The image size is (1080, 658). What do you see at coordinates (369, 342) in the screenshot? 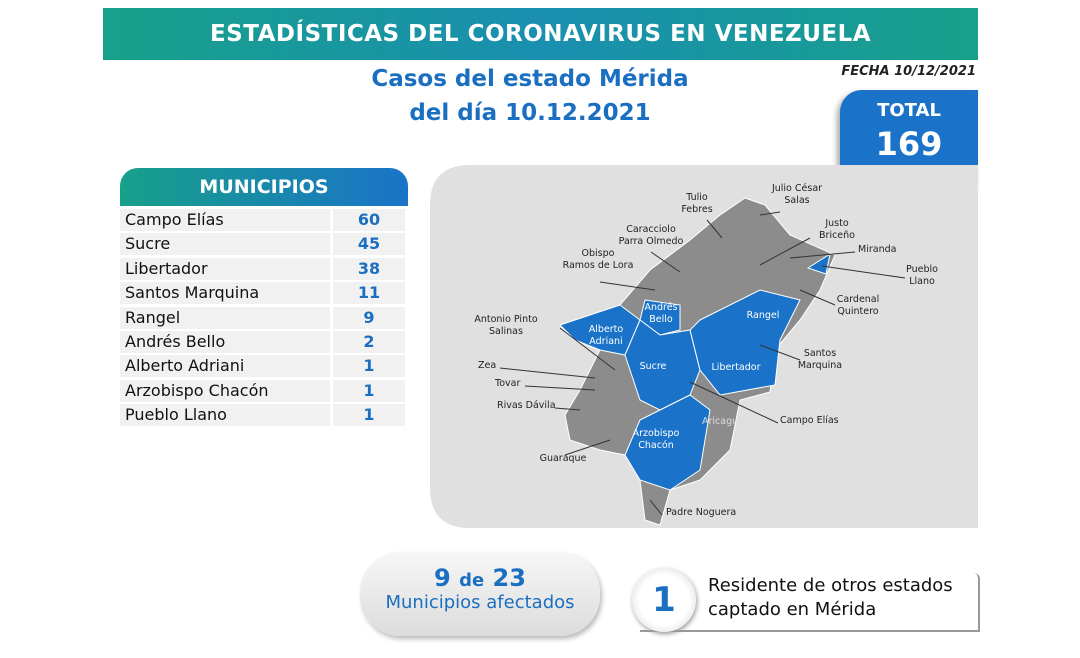
I see `cases: 2` at bounding box center [369, 342].